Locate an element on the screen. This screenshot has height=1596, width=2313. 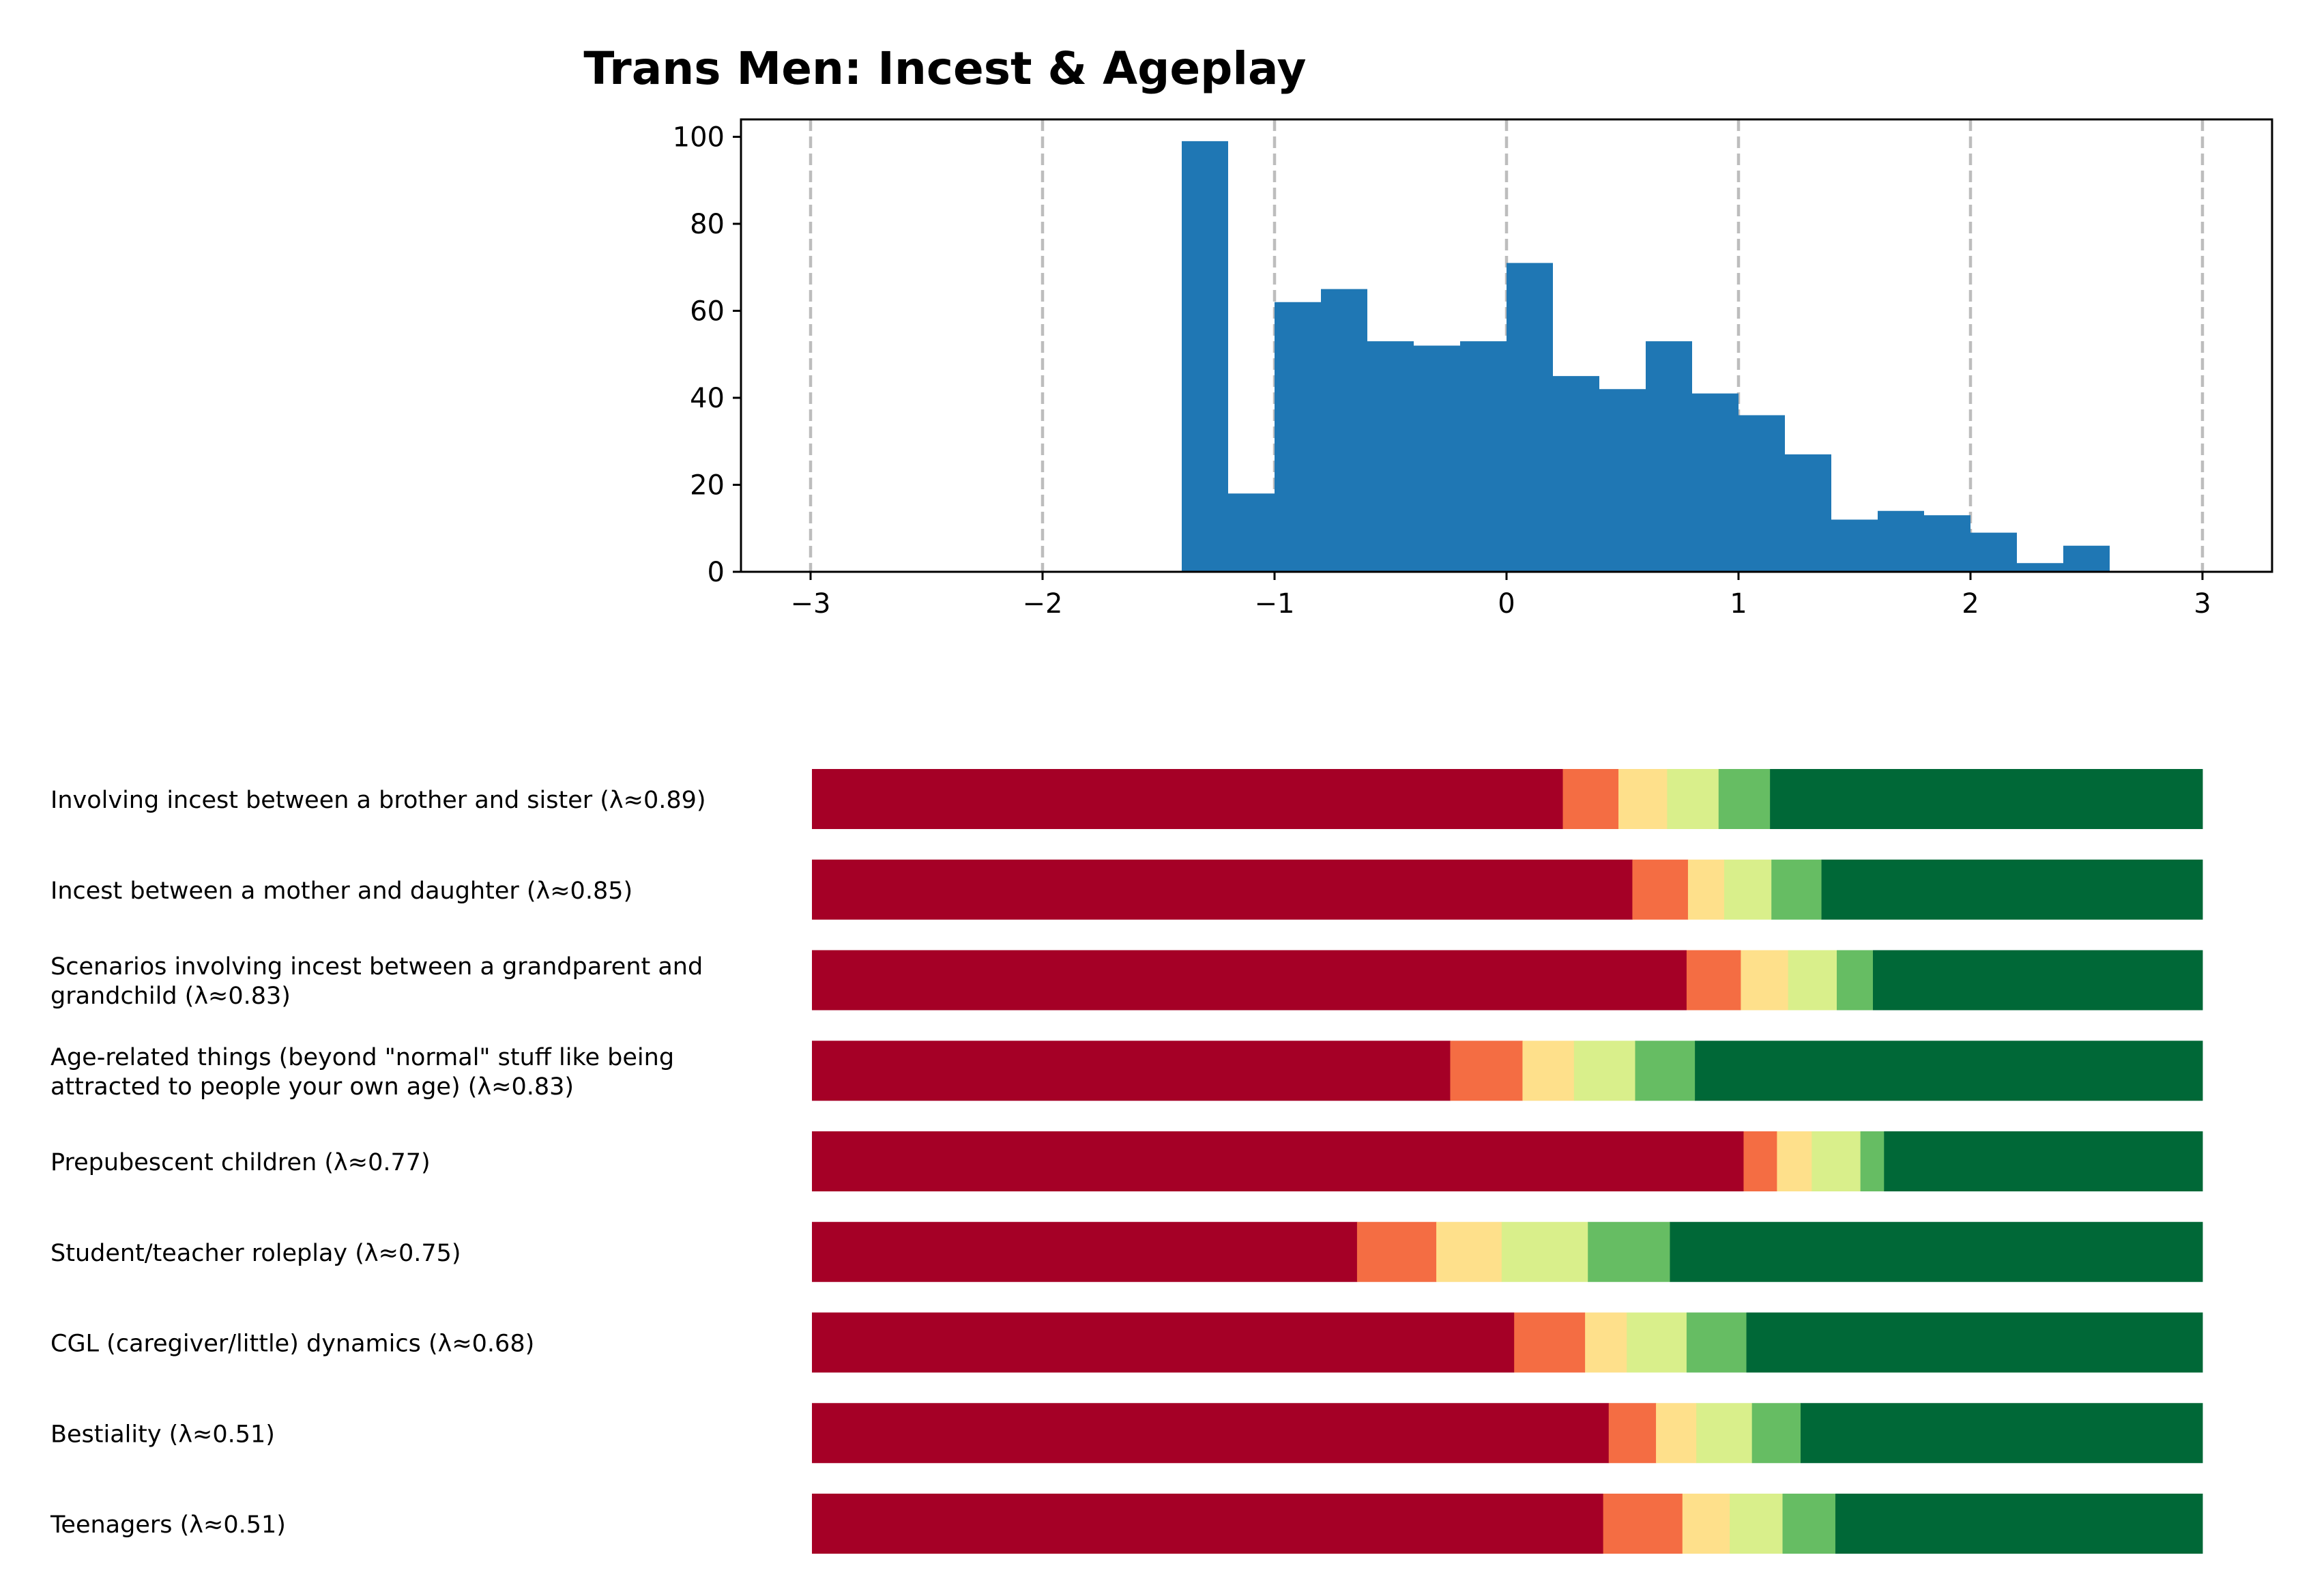
y-tick-label: 60 is located at coordinates (707, 312).